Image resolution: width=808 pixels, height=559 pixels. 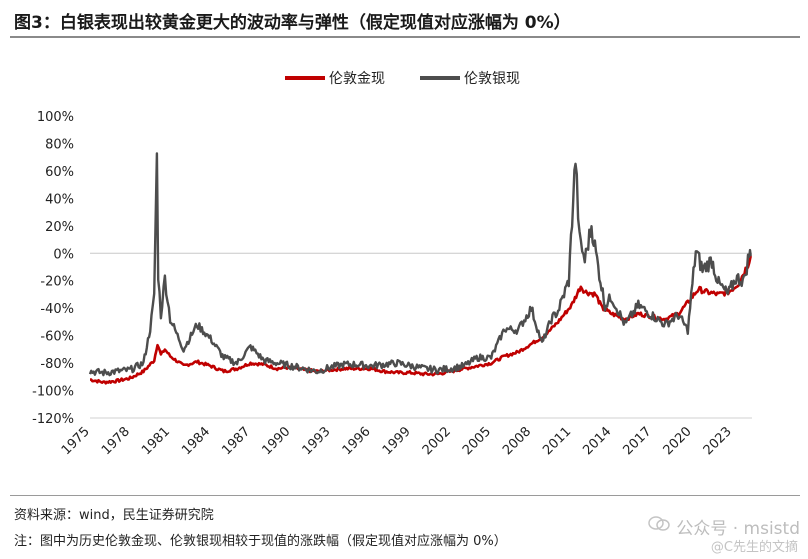 What do you see at coordinates (597, 441) in the screenshot?
I see `x-tick-label: 2014` at bounding box center [597, 441].